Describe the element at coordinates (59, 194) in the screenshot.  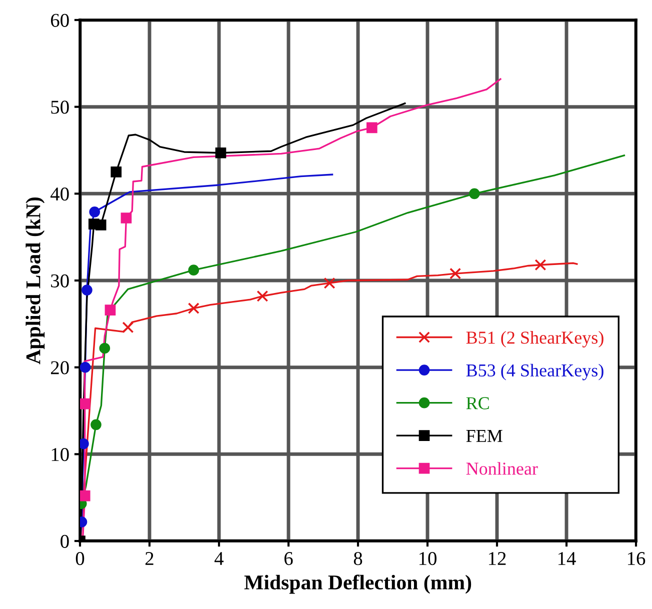
I see `y-tick-label: 40` at that location.